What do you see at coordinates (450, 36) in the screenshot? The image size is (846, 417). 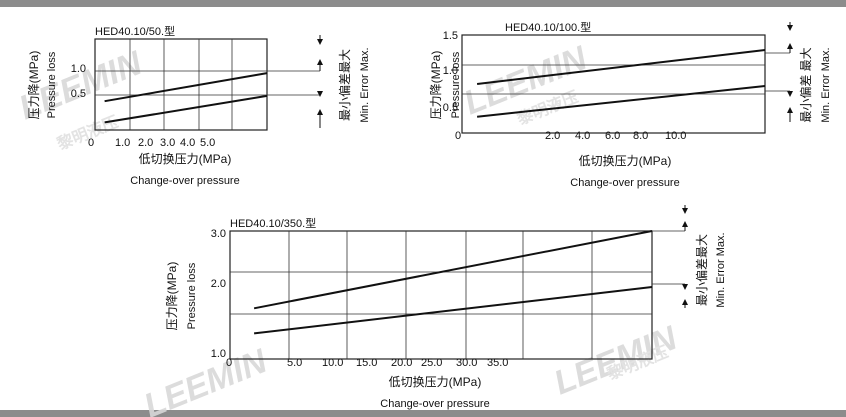 I see `y-tick-label: 1.5` at bounding box center [450, 36].